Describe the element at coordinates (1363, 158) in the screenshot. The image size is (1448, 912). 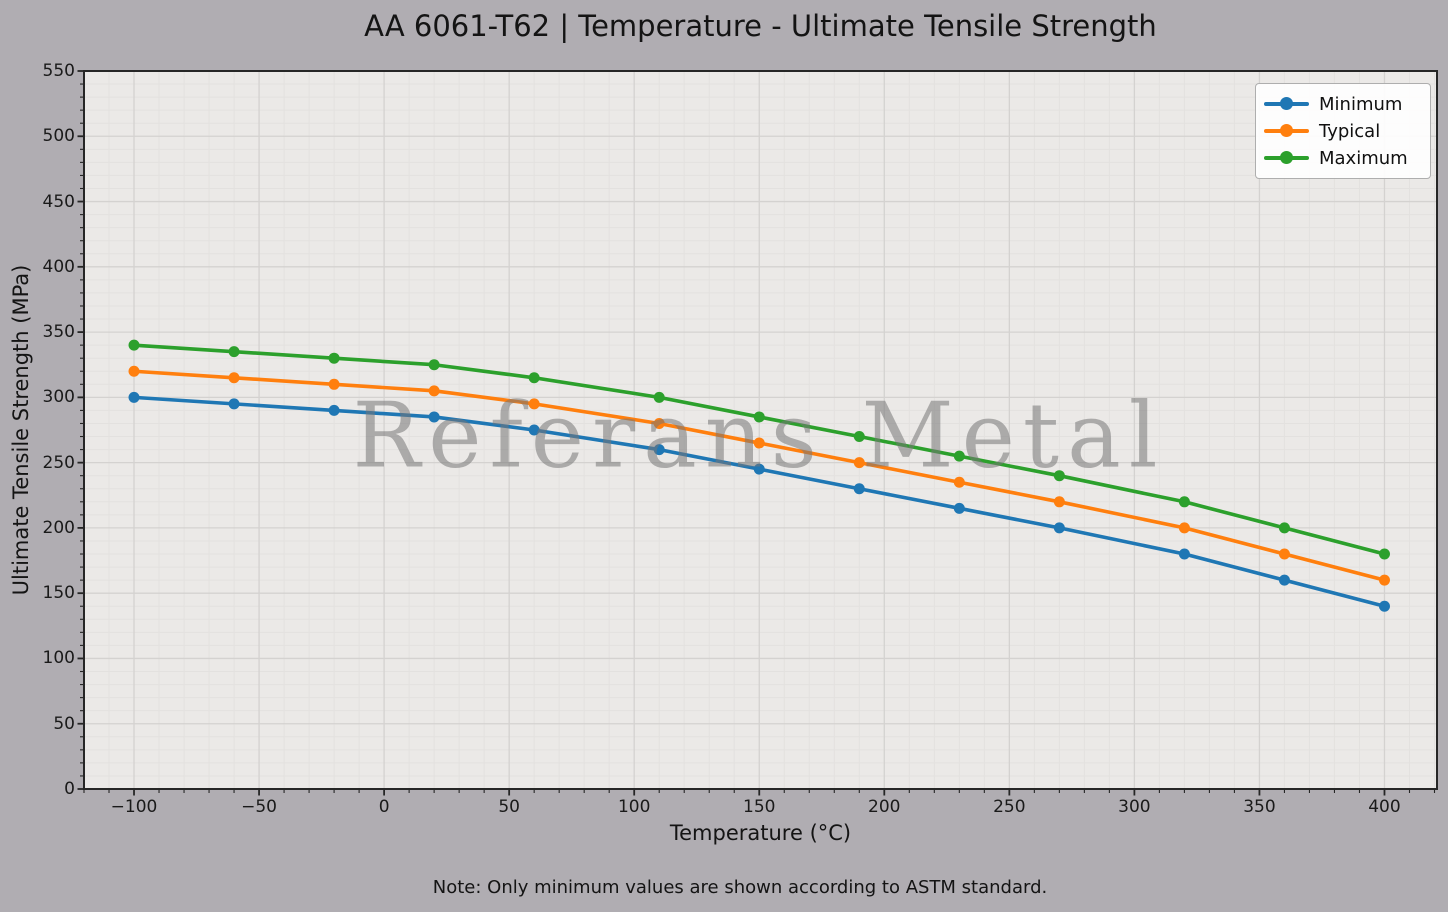
I see `legend-label: Maximum` at that location.